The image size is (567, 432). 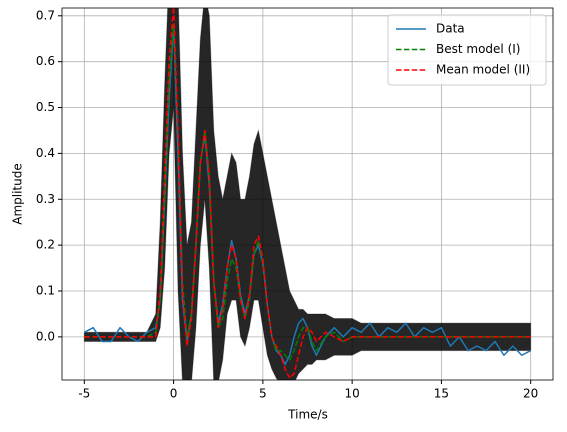 What do you see at coordinates (450, 29) in the screenshot?
I see `legend-label: Data` at bounding box center [450, 29].